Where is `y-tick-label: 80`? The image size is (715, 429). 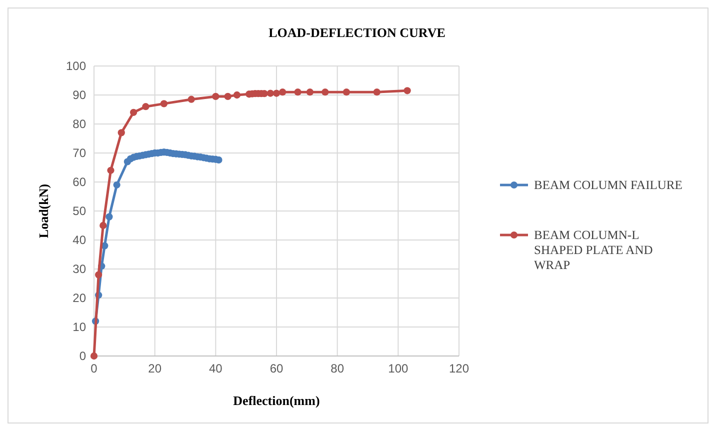 y-tick-label: 80 is located at coordinates (79, 123).